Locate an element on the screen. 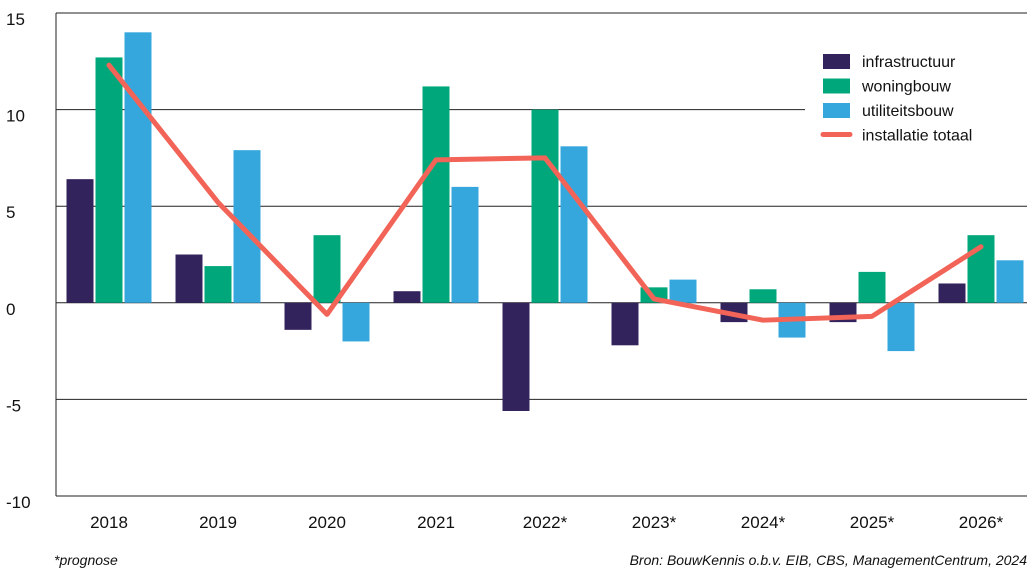  legend-swatch-infrastructuur is located at coordinates (836, 61).